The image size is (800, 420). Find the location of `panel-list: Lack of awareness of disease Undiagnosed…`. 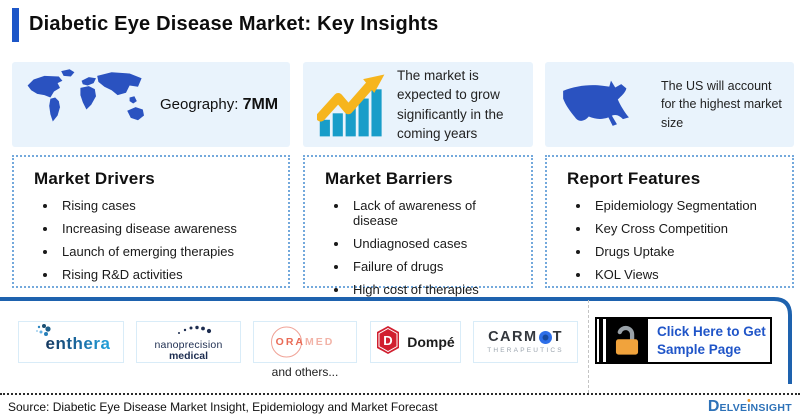

panel-list: Lack of awareness of disease Undiagnosed… is located at coordinates (423, 247).